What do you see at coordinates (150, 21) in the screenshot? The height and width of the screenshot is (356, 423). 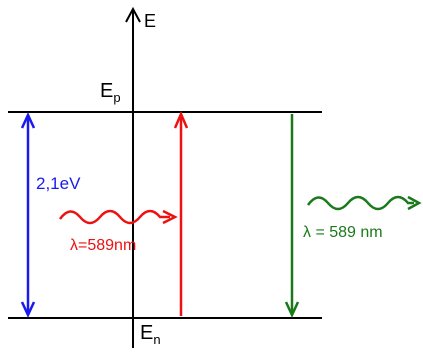 I see `energy-axis-label: E` at bounding box center [150, 21].